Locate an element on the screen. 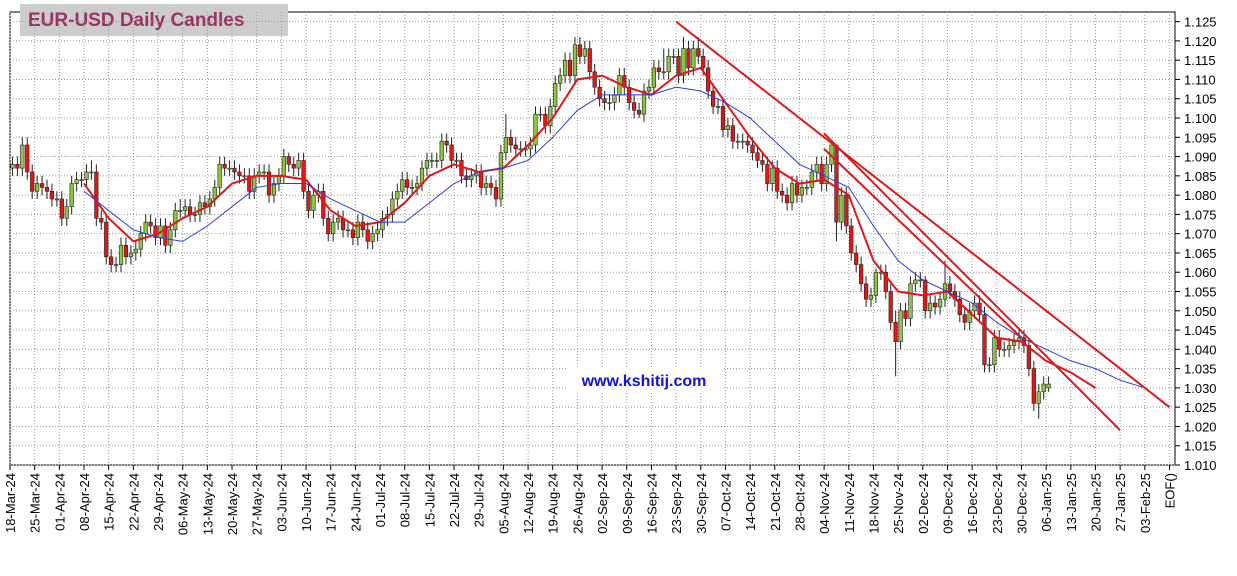 The width and height of the screenshot is (1237, 576). x-tick-label: 25-Nov-24 is located at coordinates (898, 503).